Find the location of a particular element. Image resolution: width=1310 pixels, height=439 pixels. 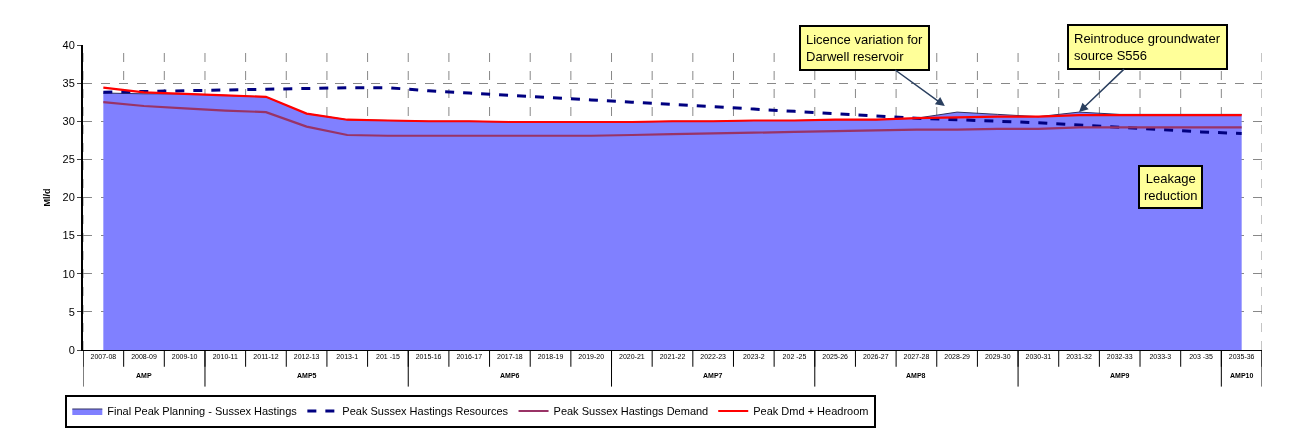

y-tick-label: 10 is located at coordinates (68, 273).